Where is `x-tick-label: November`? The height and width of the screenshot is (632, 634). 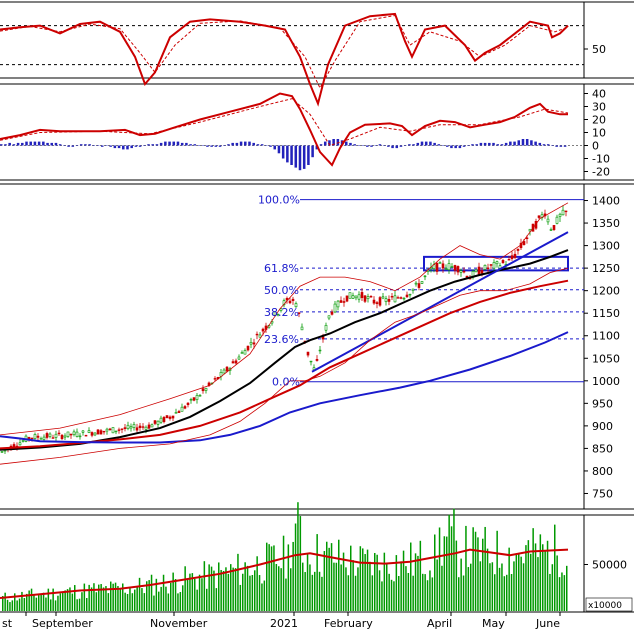 x-tick-label: November is located at coordinates (179, 623).